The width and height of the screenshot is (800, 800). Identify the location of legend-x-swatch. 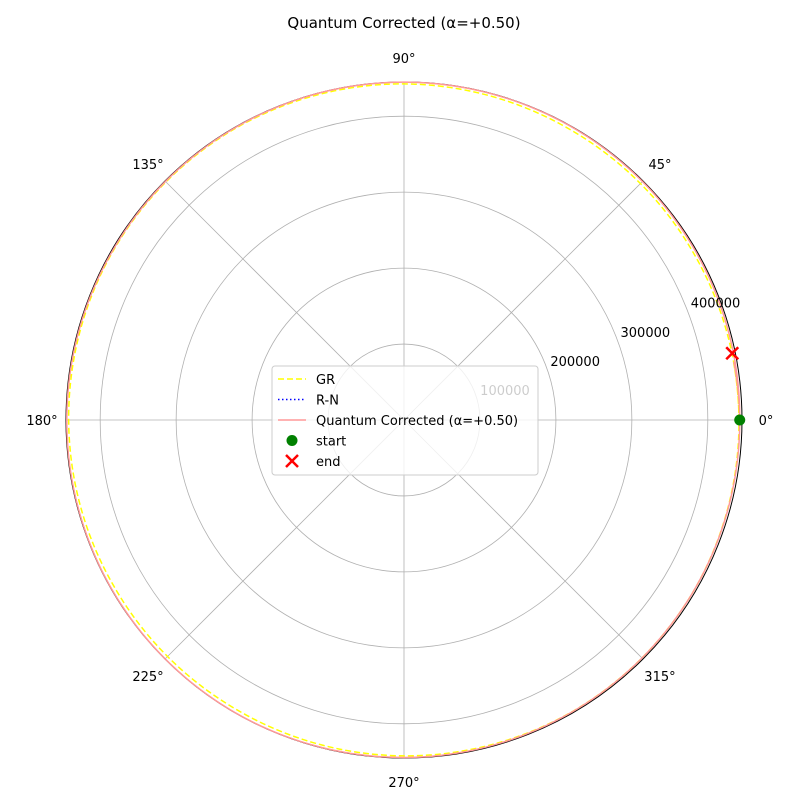
(292, 461).